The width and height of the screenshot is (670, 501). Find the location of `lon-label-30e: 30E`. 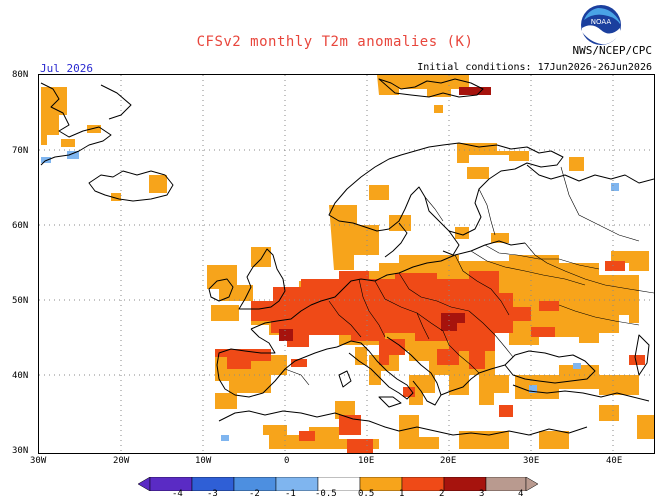

lon-label-30e: 30E is located at coordinates (531, 461).